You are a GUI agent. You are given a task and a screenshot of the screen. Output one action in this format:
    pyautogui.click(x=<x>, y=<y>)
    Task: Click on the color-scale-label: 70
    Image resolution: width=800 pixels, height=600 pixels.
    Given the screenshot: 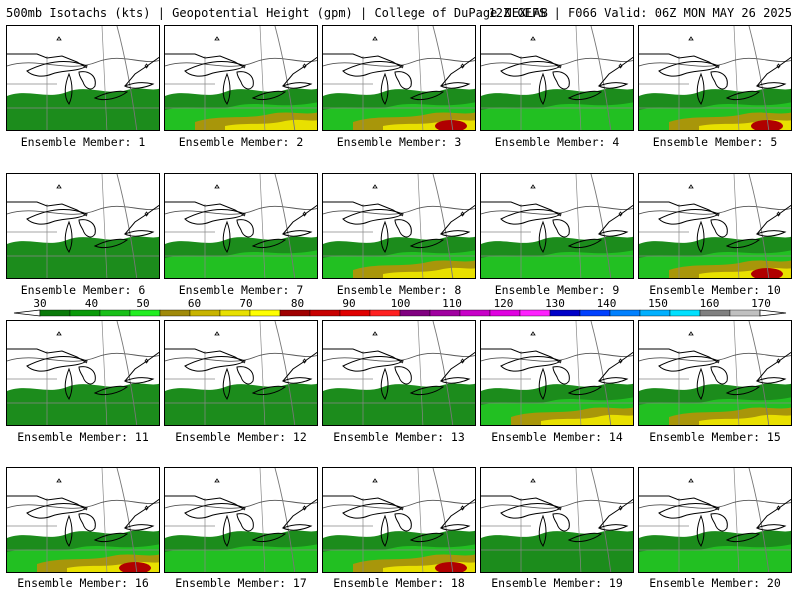 What is the action you would take?
    pyautogui.click(x=246, y=303)
    